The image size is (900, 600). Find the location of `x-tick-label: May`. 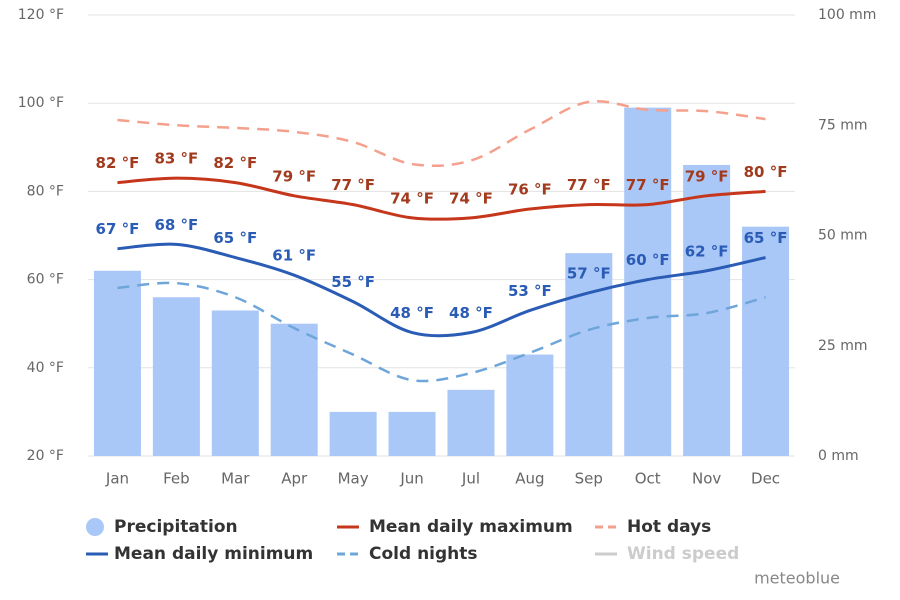

x-tick-label: May is located at coordinates (353, 479).